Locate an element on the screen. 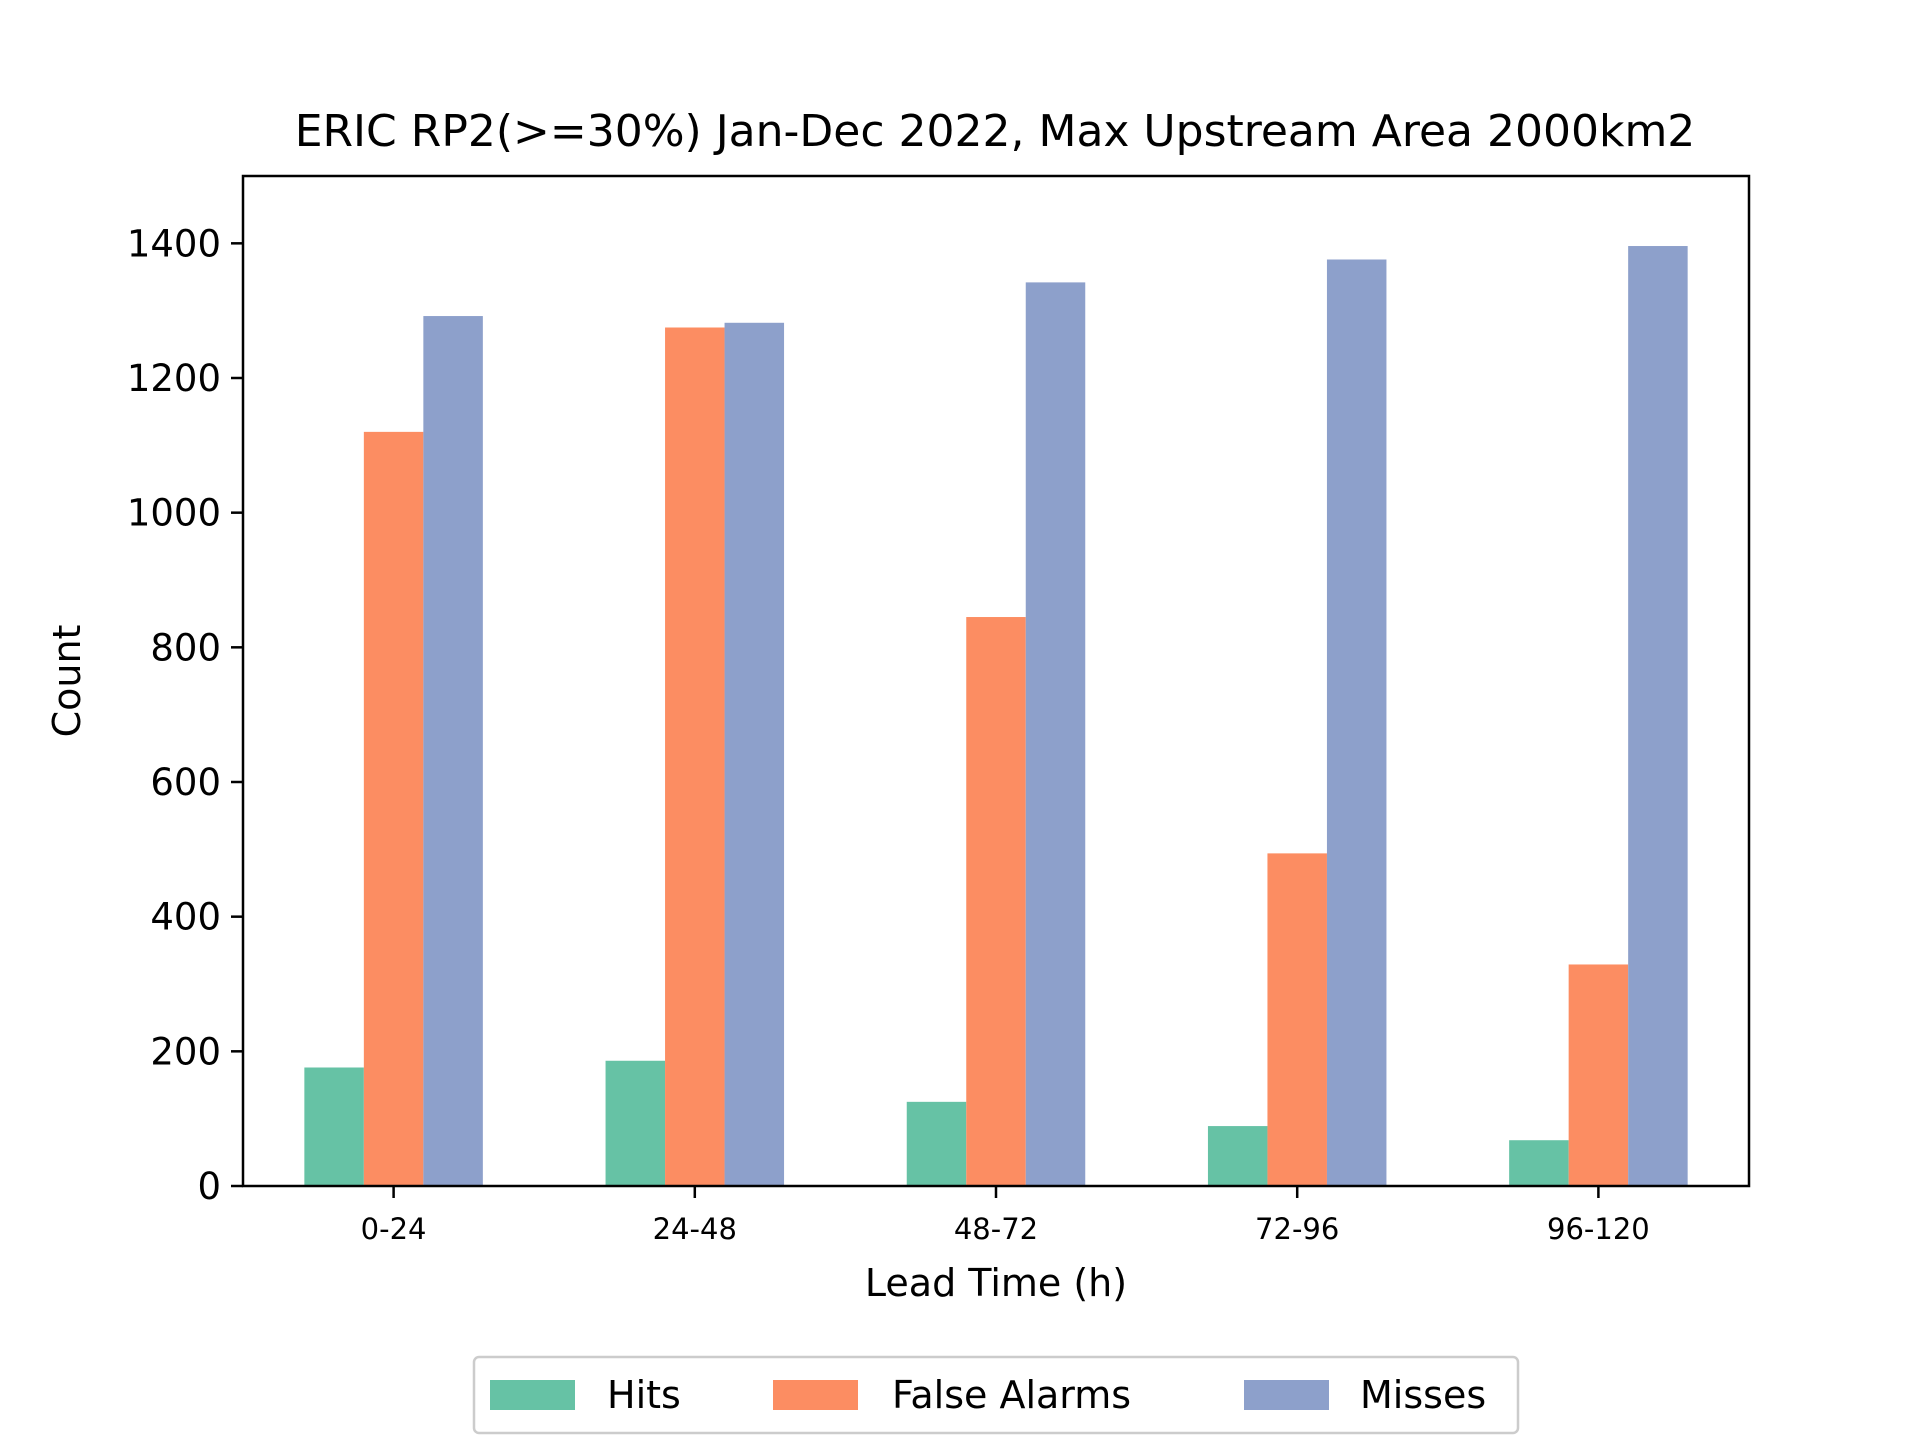  legend-label-hits: Hits is located at coordinates (644, 1395).